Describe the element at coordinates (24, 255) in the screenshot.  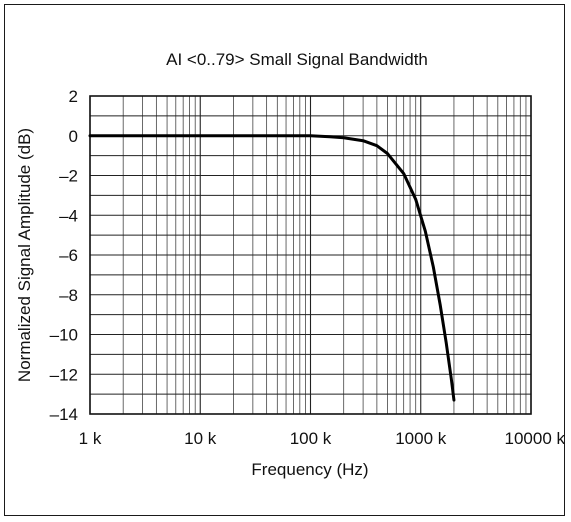
I see `y-axis-label: Normalized Signal Amplitude (dB)` at that location.